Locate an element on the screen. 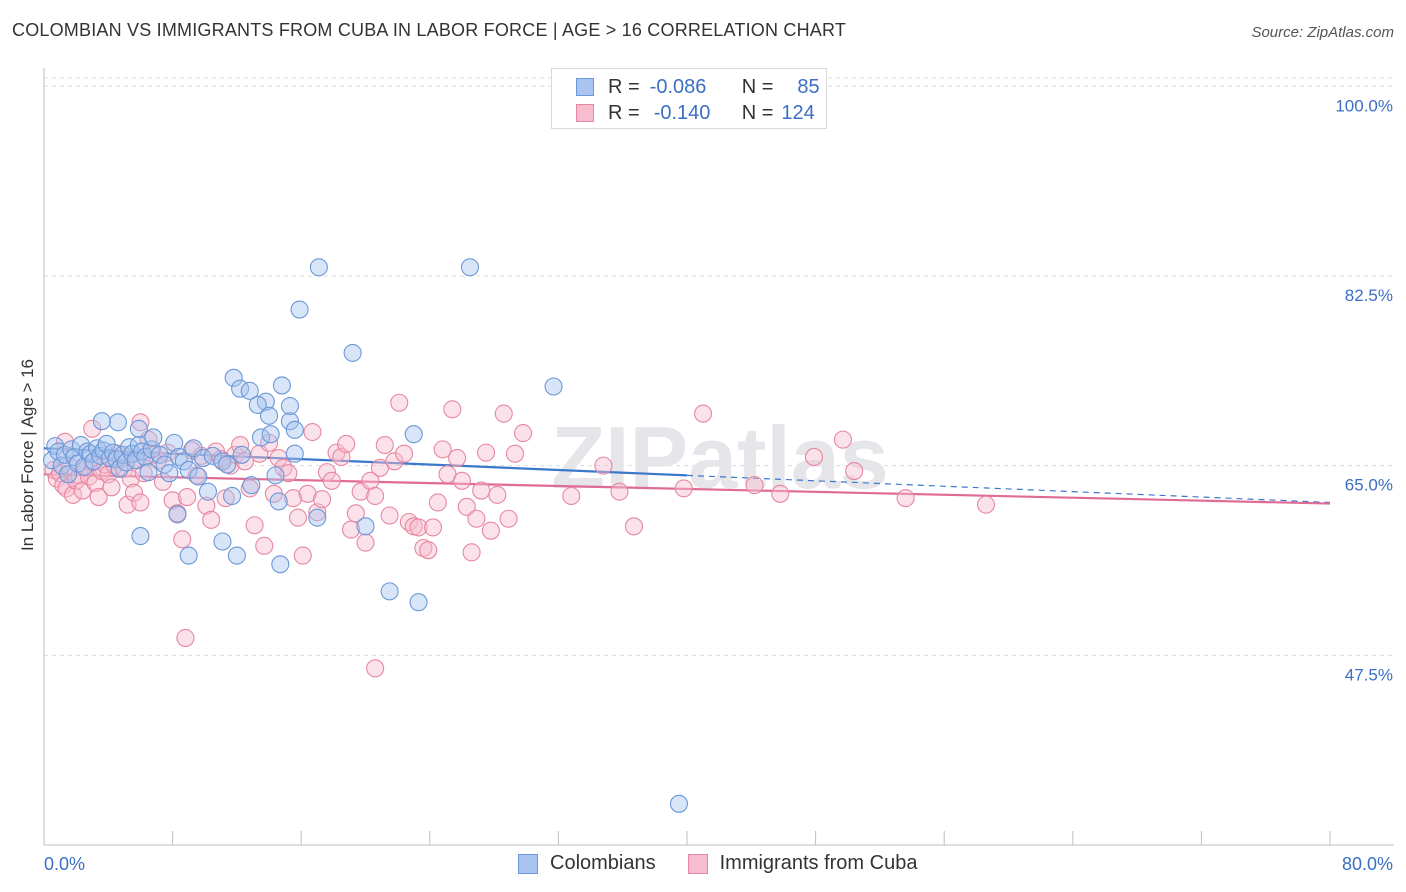 This screenshot has height=892, width=1406. legend-n-value: 124 is located at coordinates (798, 112).